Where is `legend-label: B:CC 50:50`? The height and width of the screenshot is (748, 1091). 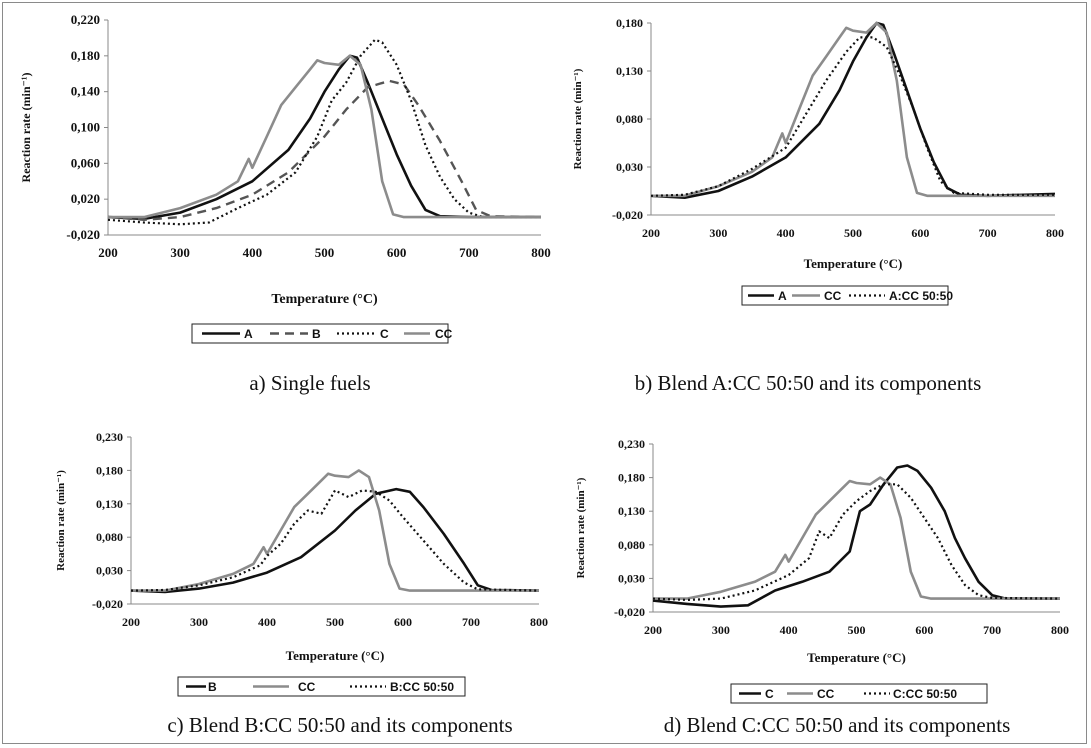
legend-label: B:CC 50:50 is located at coordinates (422, 687).